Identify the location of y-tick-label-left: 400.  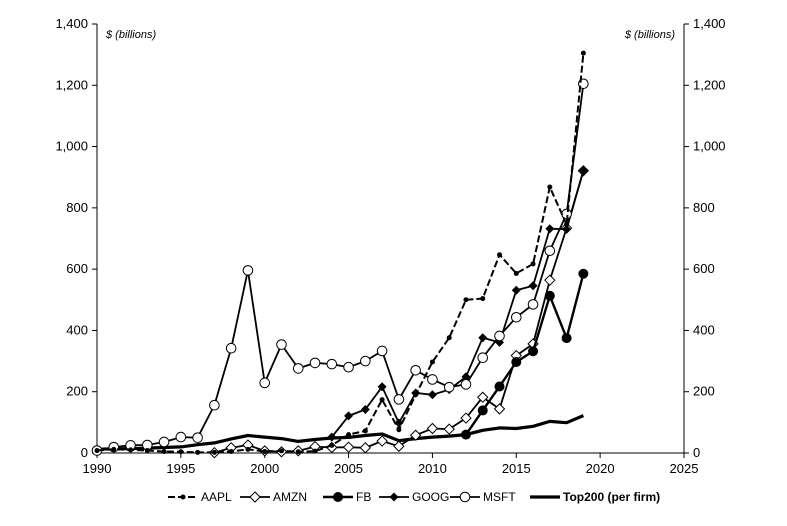
(77, 329).